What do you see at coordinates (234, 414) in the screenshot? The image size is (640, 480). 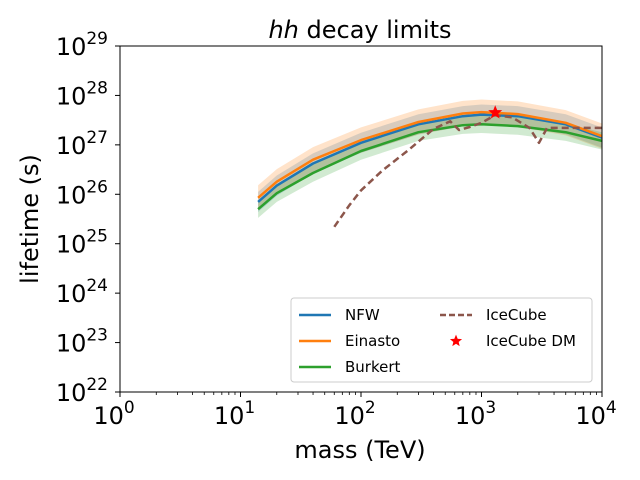 I see `x-tick-label: 10¹` at bounding box center [234, 414].